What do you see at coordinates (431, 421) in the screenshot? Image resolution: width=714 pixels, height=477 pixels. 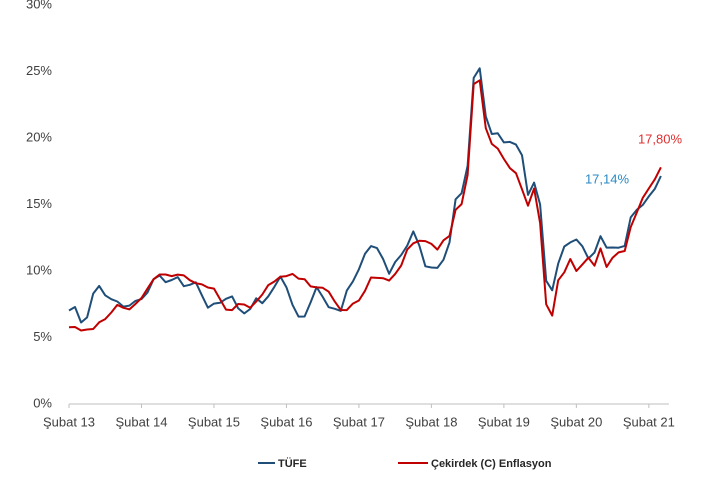 I see `x-tick-label: Şubat 18` at bounding box center [431, 421].